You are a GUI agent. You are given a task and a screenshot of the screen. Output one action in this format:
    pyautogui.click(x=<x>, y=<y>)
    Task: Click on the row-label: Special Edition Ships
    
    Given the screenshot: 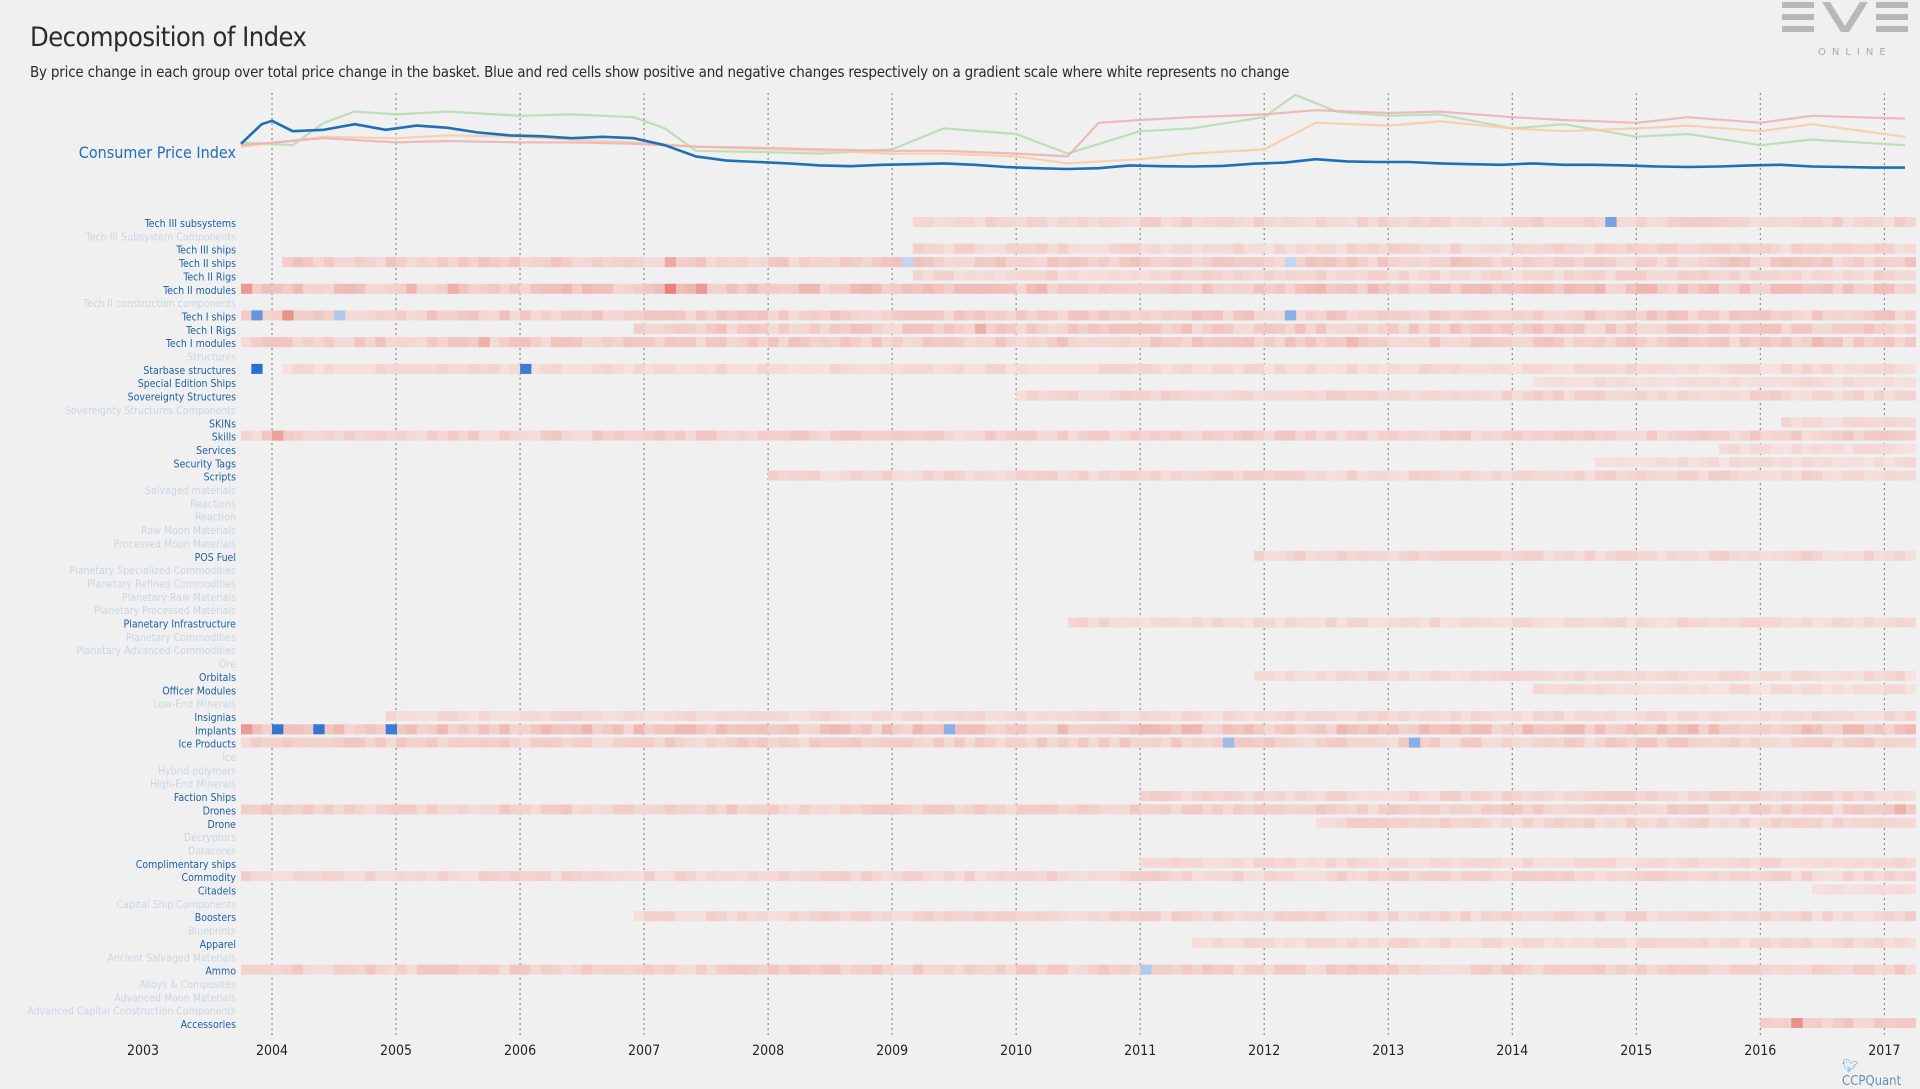 What is the action you would take?
    pyautogui.click(x=187, y=384)
    